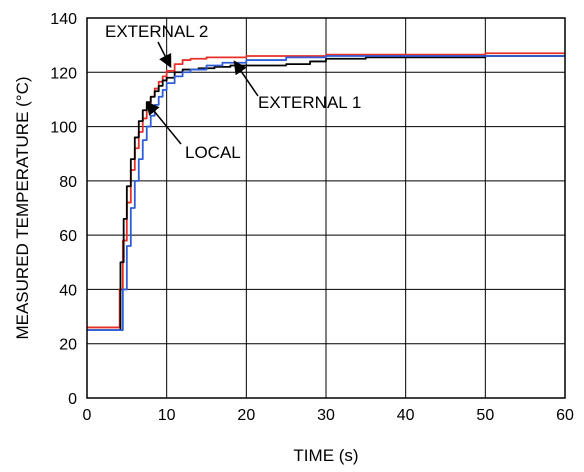  Describe the element at coordinates (309, 102) in the screenshot. I see `annotation-label: EXTERNAL 1` at that location.